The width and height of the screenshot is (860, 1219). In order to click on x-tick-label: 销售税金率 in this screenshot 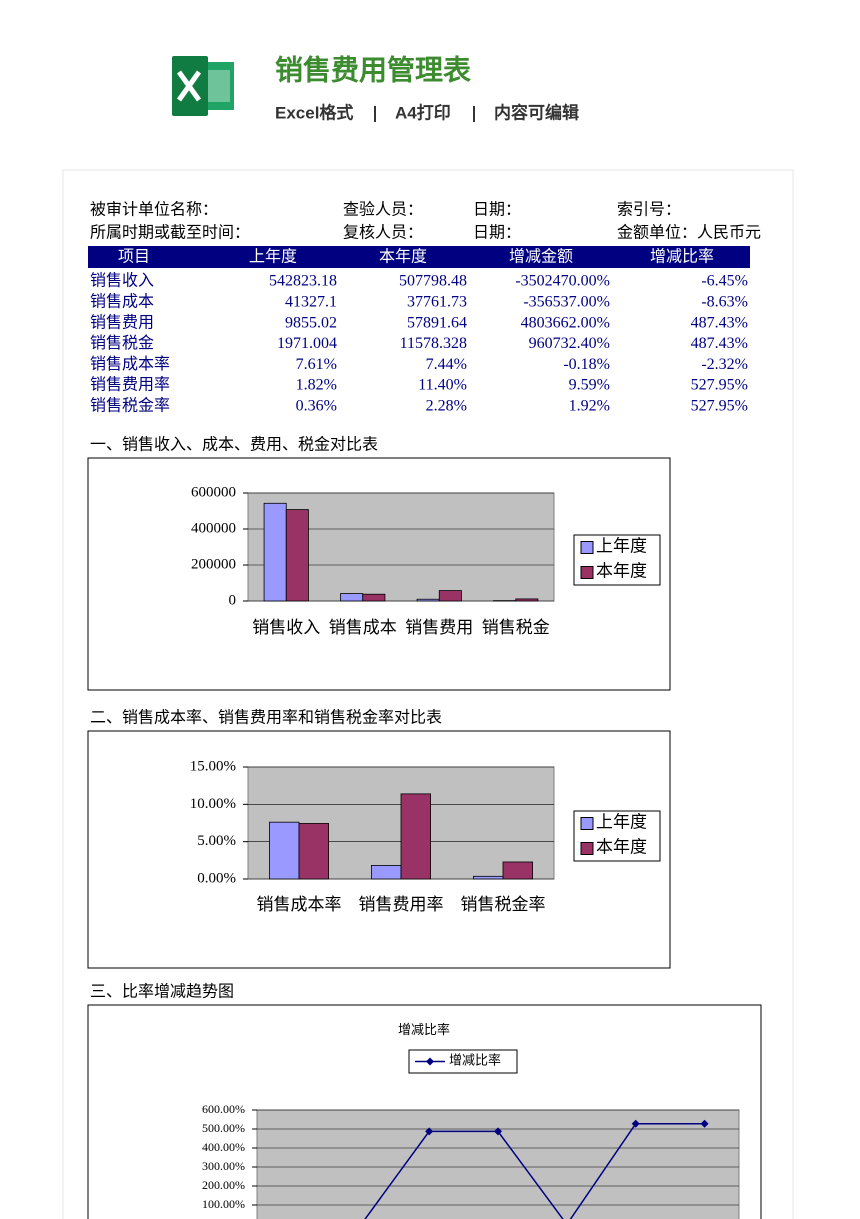, I will do `click(503, 904)`.